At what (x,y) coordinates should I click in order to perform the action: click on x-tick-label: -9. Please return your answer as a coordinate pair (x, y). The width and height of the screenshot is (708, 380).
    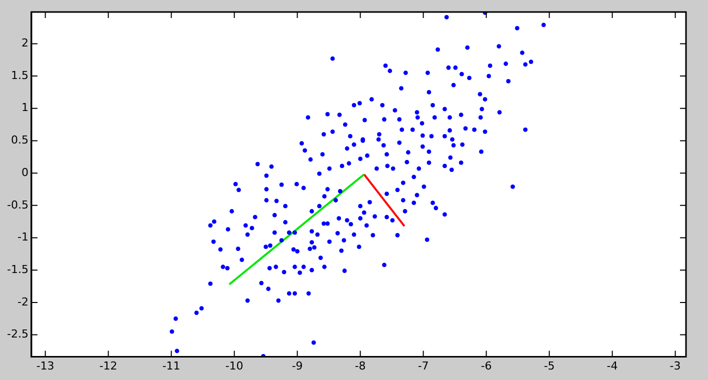
    Looking at the image, I should click on (297, 365).